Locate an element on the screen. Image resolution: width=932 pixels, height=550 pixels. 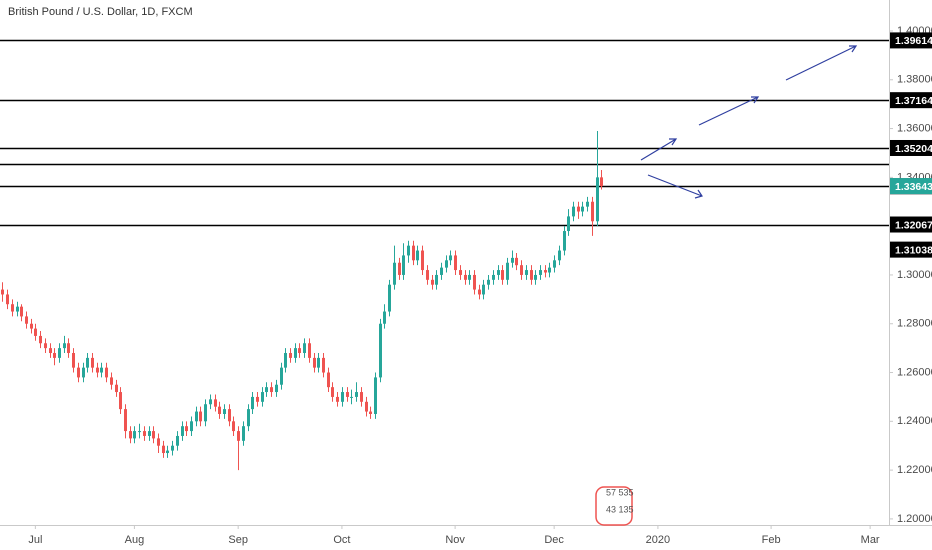
drawing-arrows is located at coordinates (749, 122).